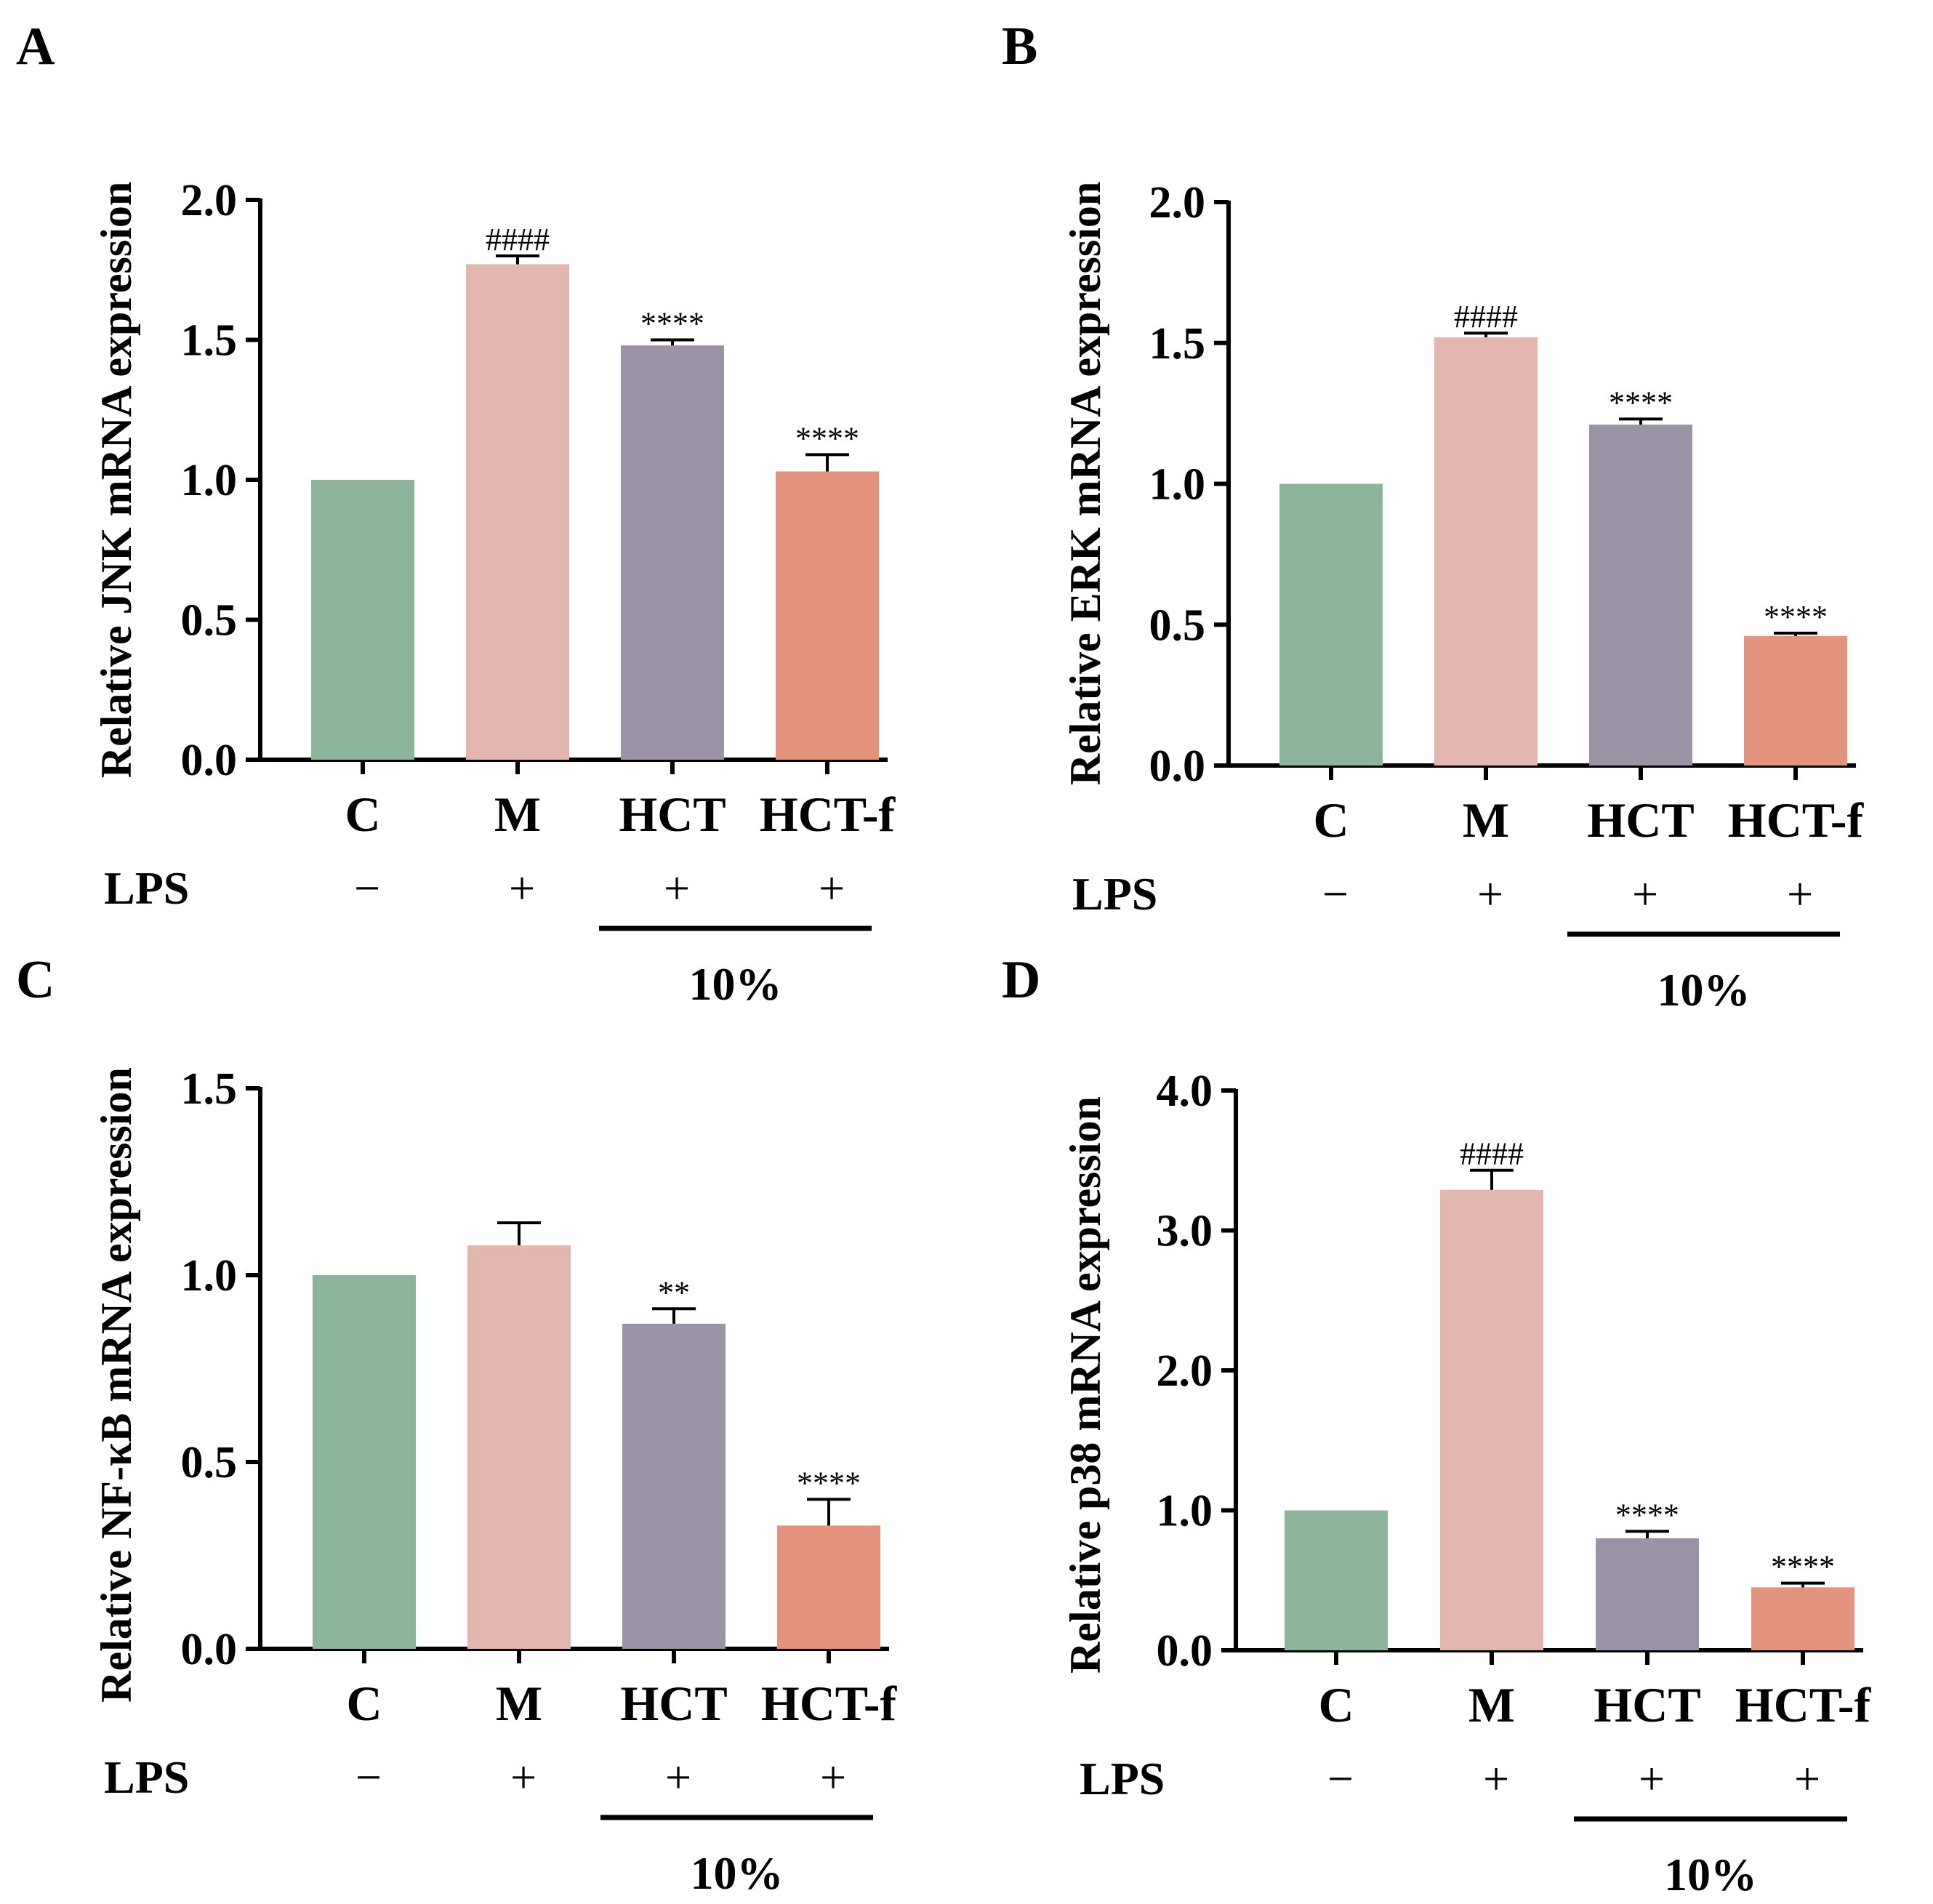 The width and height of the screenshot is (1933, 1904). What do you see at coordinates (1185, 1091) in the screenshot?
I see `y-tick-label: 4.0` at bounding box center [1185, 1091].